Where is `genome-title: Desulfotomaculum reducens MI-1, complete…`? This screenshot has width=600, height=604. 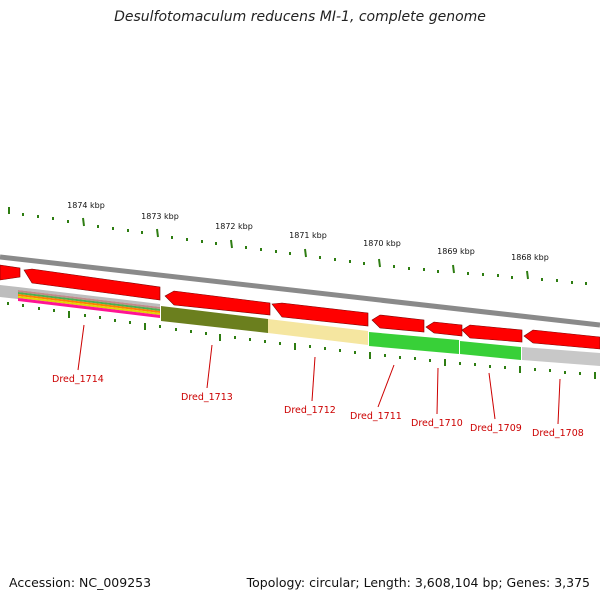
genome-title: Desulfotomaculum reducens MI-1, complete… is located at coordinates (300, 17).